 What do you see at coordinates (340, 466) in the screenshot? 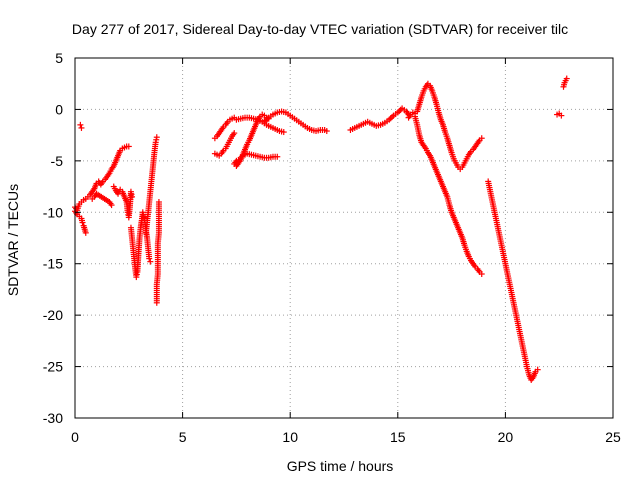
I see `x-axis-label: GPS time / hours` at bounding box center [340, 466].